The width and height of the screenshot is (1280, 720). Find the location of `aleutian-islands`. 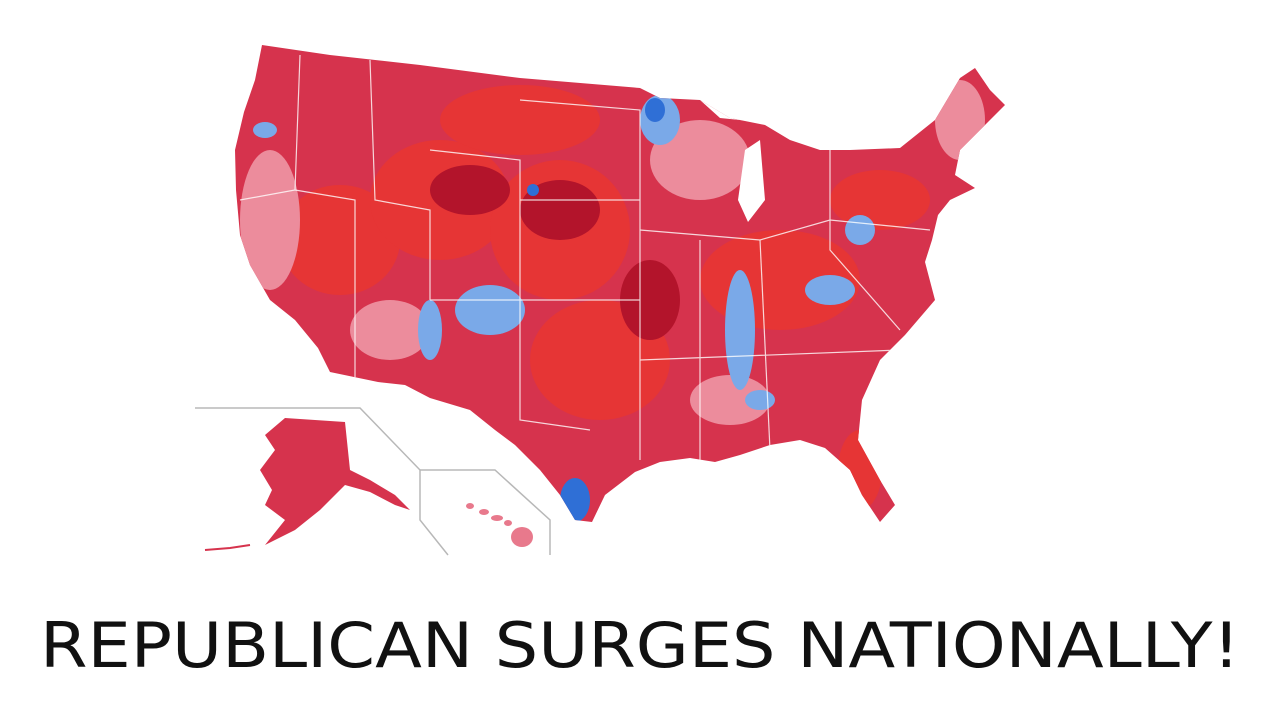

aleutian-islands is located at coordinates (227, 547).